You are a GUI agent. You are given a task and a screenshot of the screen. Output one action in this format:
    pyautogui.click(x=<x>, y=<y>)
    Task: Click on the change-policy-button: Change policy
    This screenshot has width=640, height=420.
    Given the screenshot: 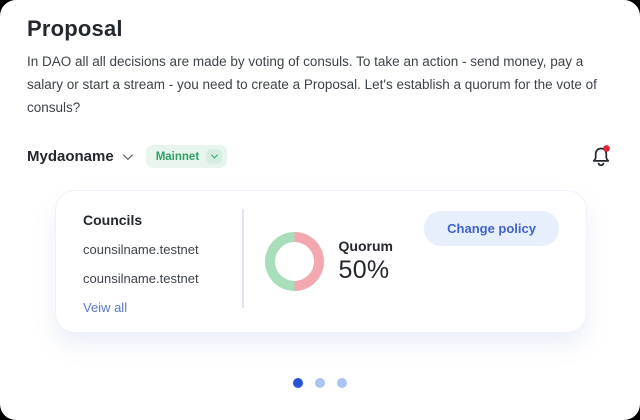 What is the action you would take?
    pyautogui.click(x=491, y=228)
    